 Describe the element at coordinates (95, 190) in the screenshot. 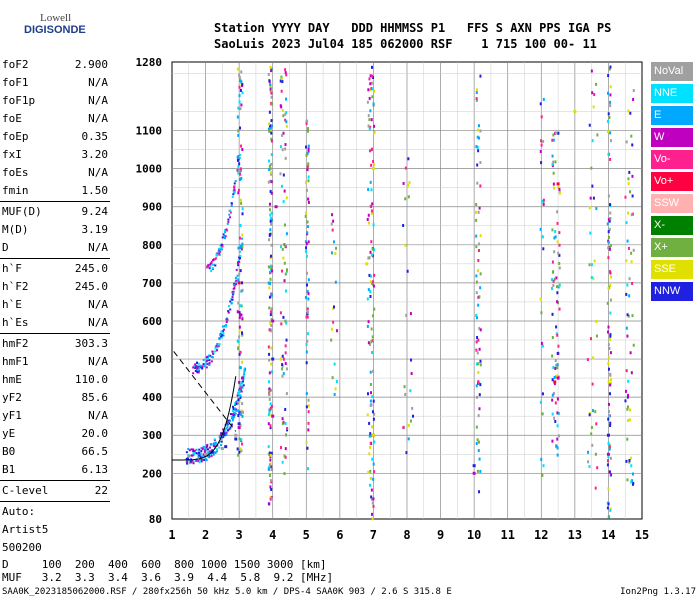

I see `param-value: 1.50` at that location.